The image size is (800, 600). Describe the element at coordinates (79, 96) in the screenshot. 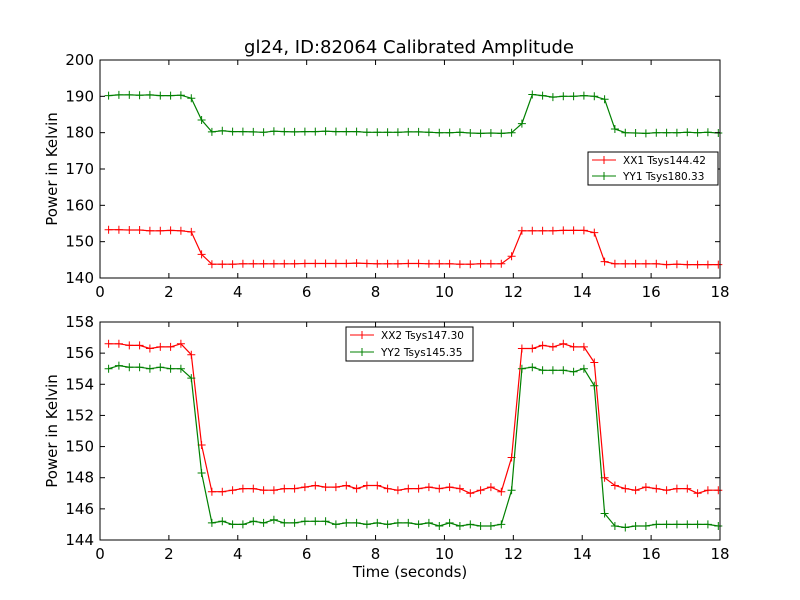

I see `y-tick-label: 190` at that location.